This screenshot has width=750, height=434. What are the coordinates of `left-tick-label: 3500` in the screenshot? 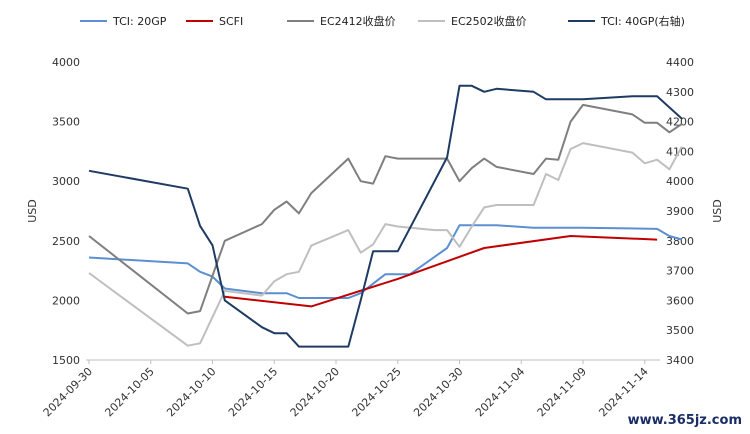 It's located at (66, 122).